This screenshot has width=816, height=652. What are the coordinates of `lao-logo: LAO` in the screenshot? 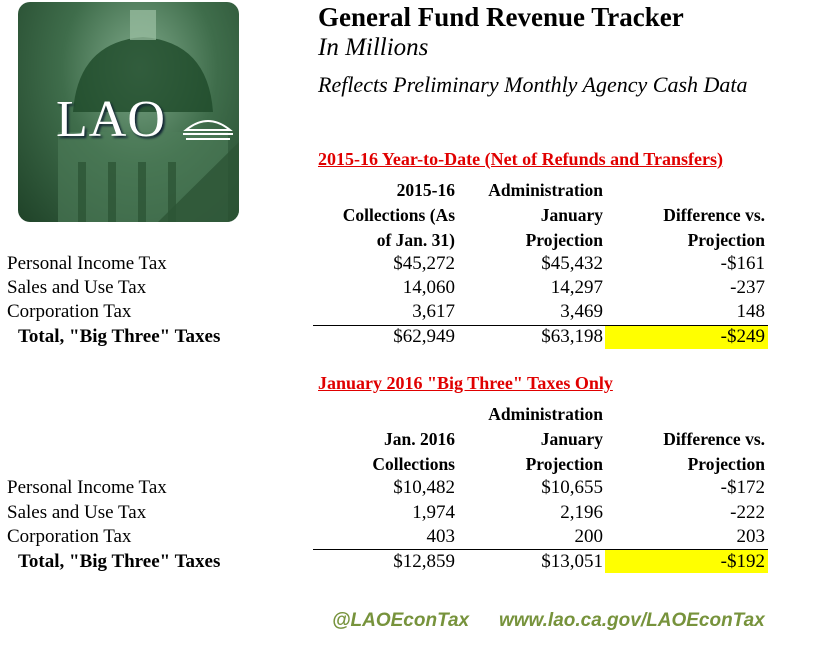 It's located at (128, 112).